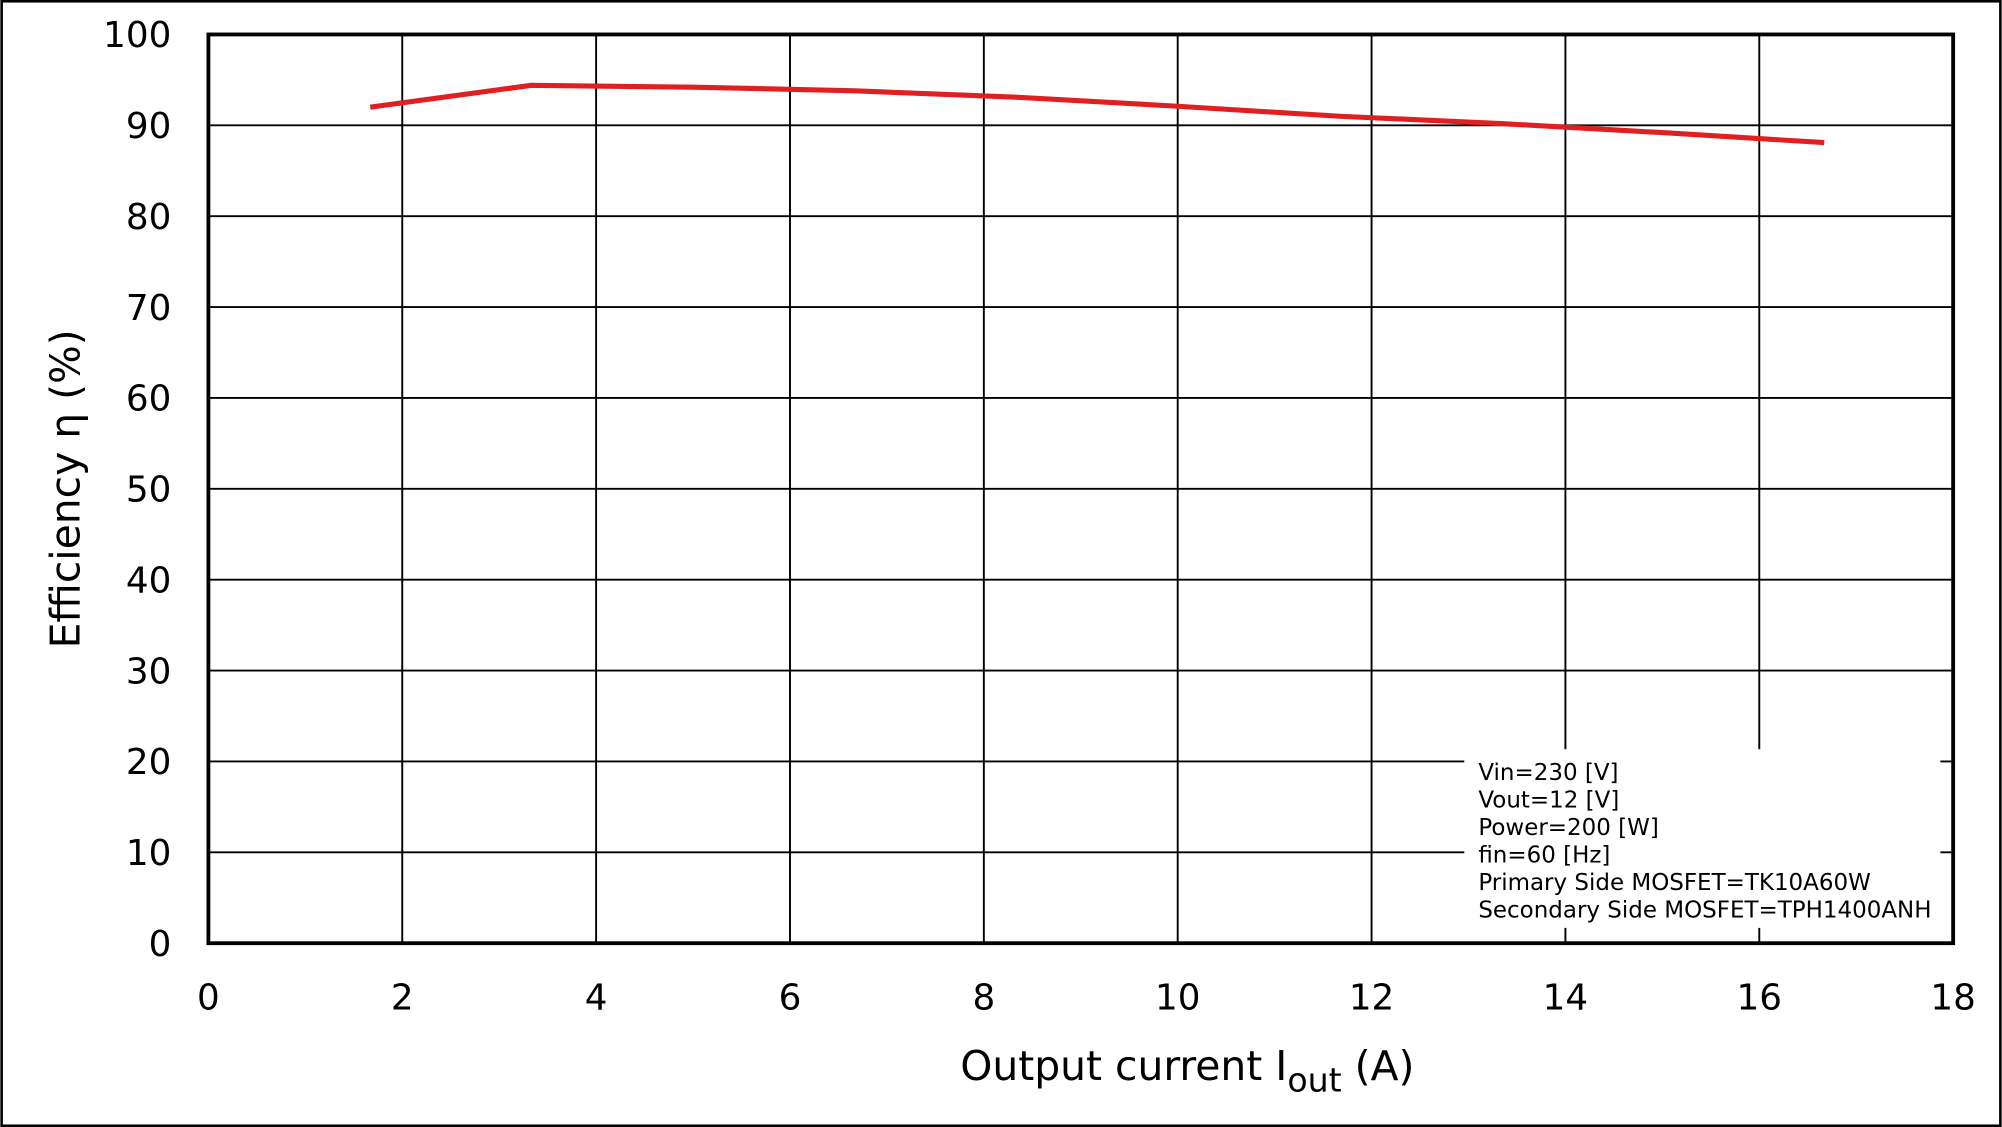 This screenshot has height=1127, width=2002. Describe the element at coordinates (160, 944) in the screenshot. I see `y-tick-label: 0` at that location.